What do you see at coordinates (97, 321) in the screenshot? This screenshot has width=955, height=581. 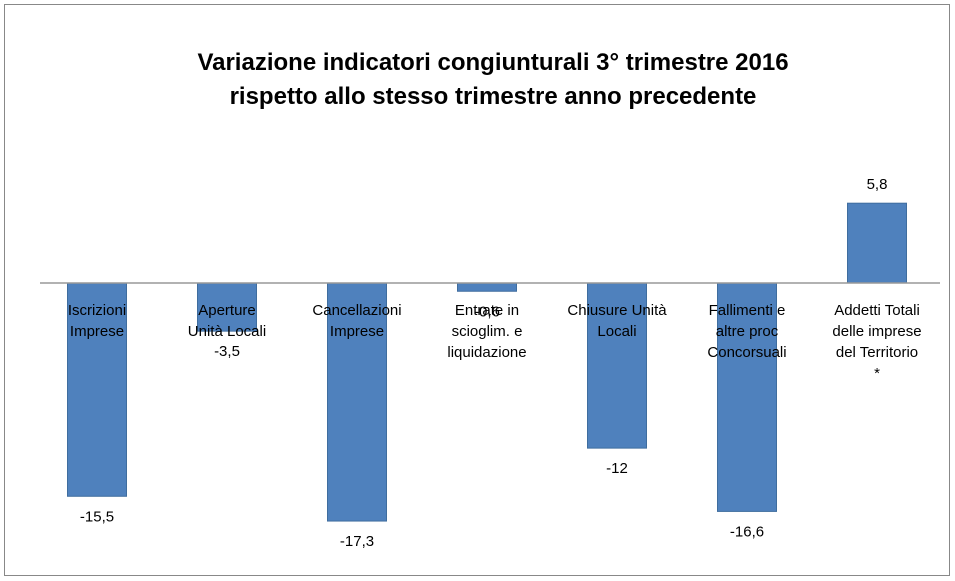 I see `x-tick-label: Iscrizioni Imprese` at bounding box center [97, 321].